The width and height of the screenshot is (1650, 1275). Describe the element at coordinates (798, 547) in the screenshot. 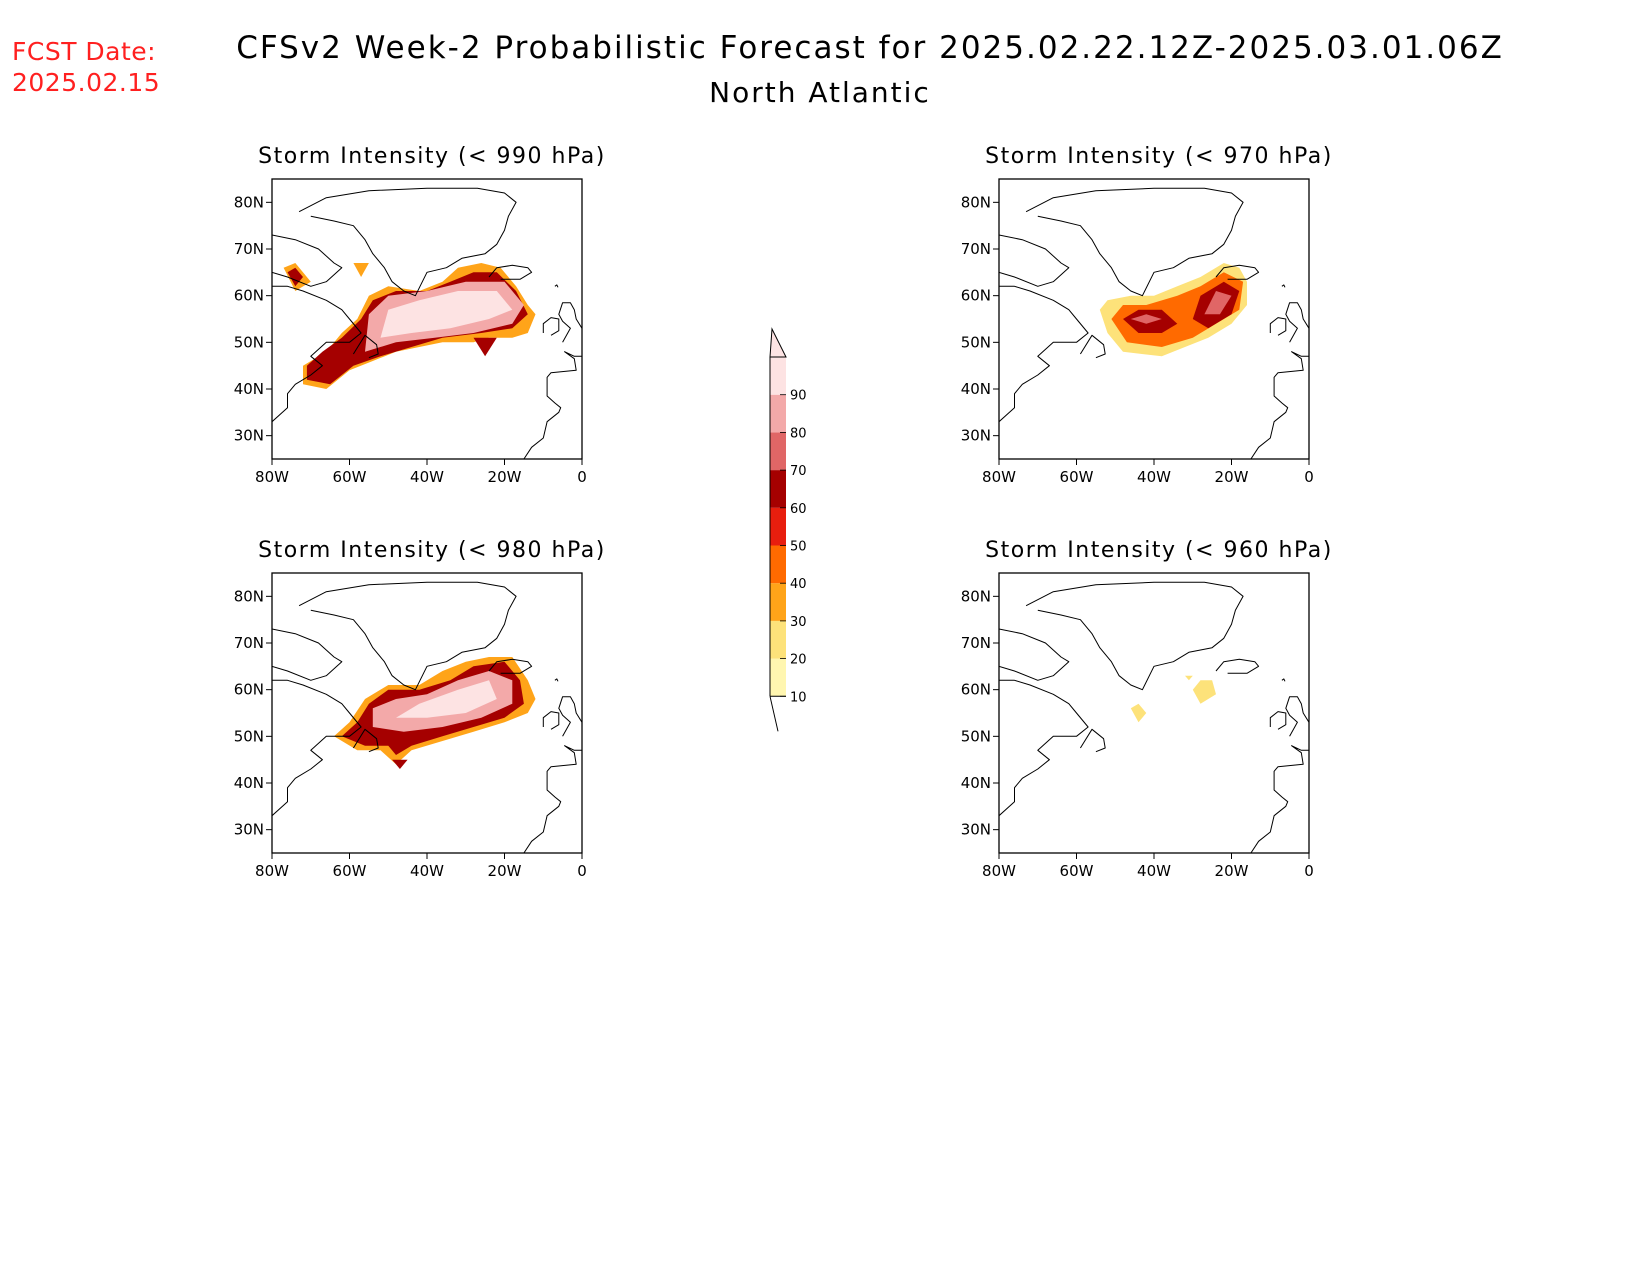

I see `colorbar-label: 50` at that location.